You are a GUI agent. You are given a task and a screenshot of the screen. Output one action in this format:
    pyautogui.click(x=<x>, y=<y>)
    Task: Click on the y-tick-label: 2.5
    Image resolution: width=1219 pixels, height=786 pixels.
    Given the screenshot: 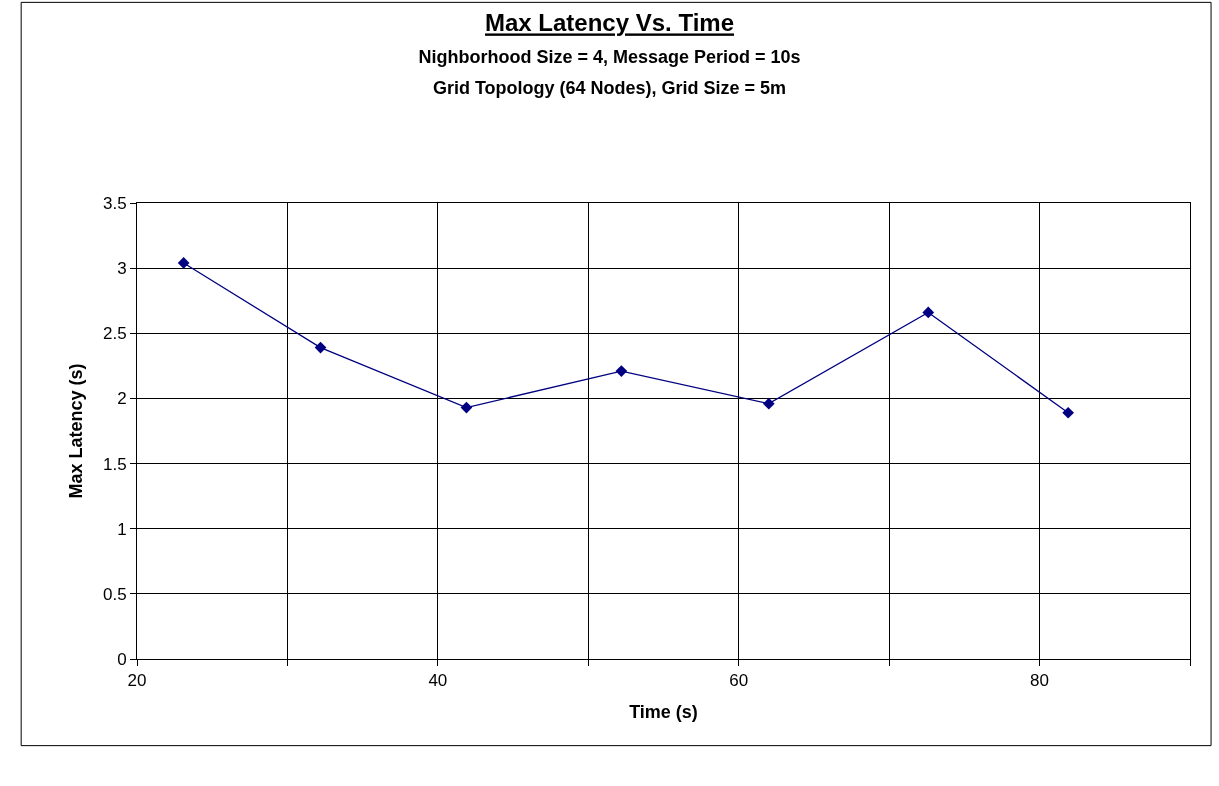 What is the action you would take?
    pyautogui.click(x=114, y=334)
    